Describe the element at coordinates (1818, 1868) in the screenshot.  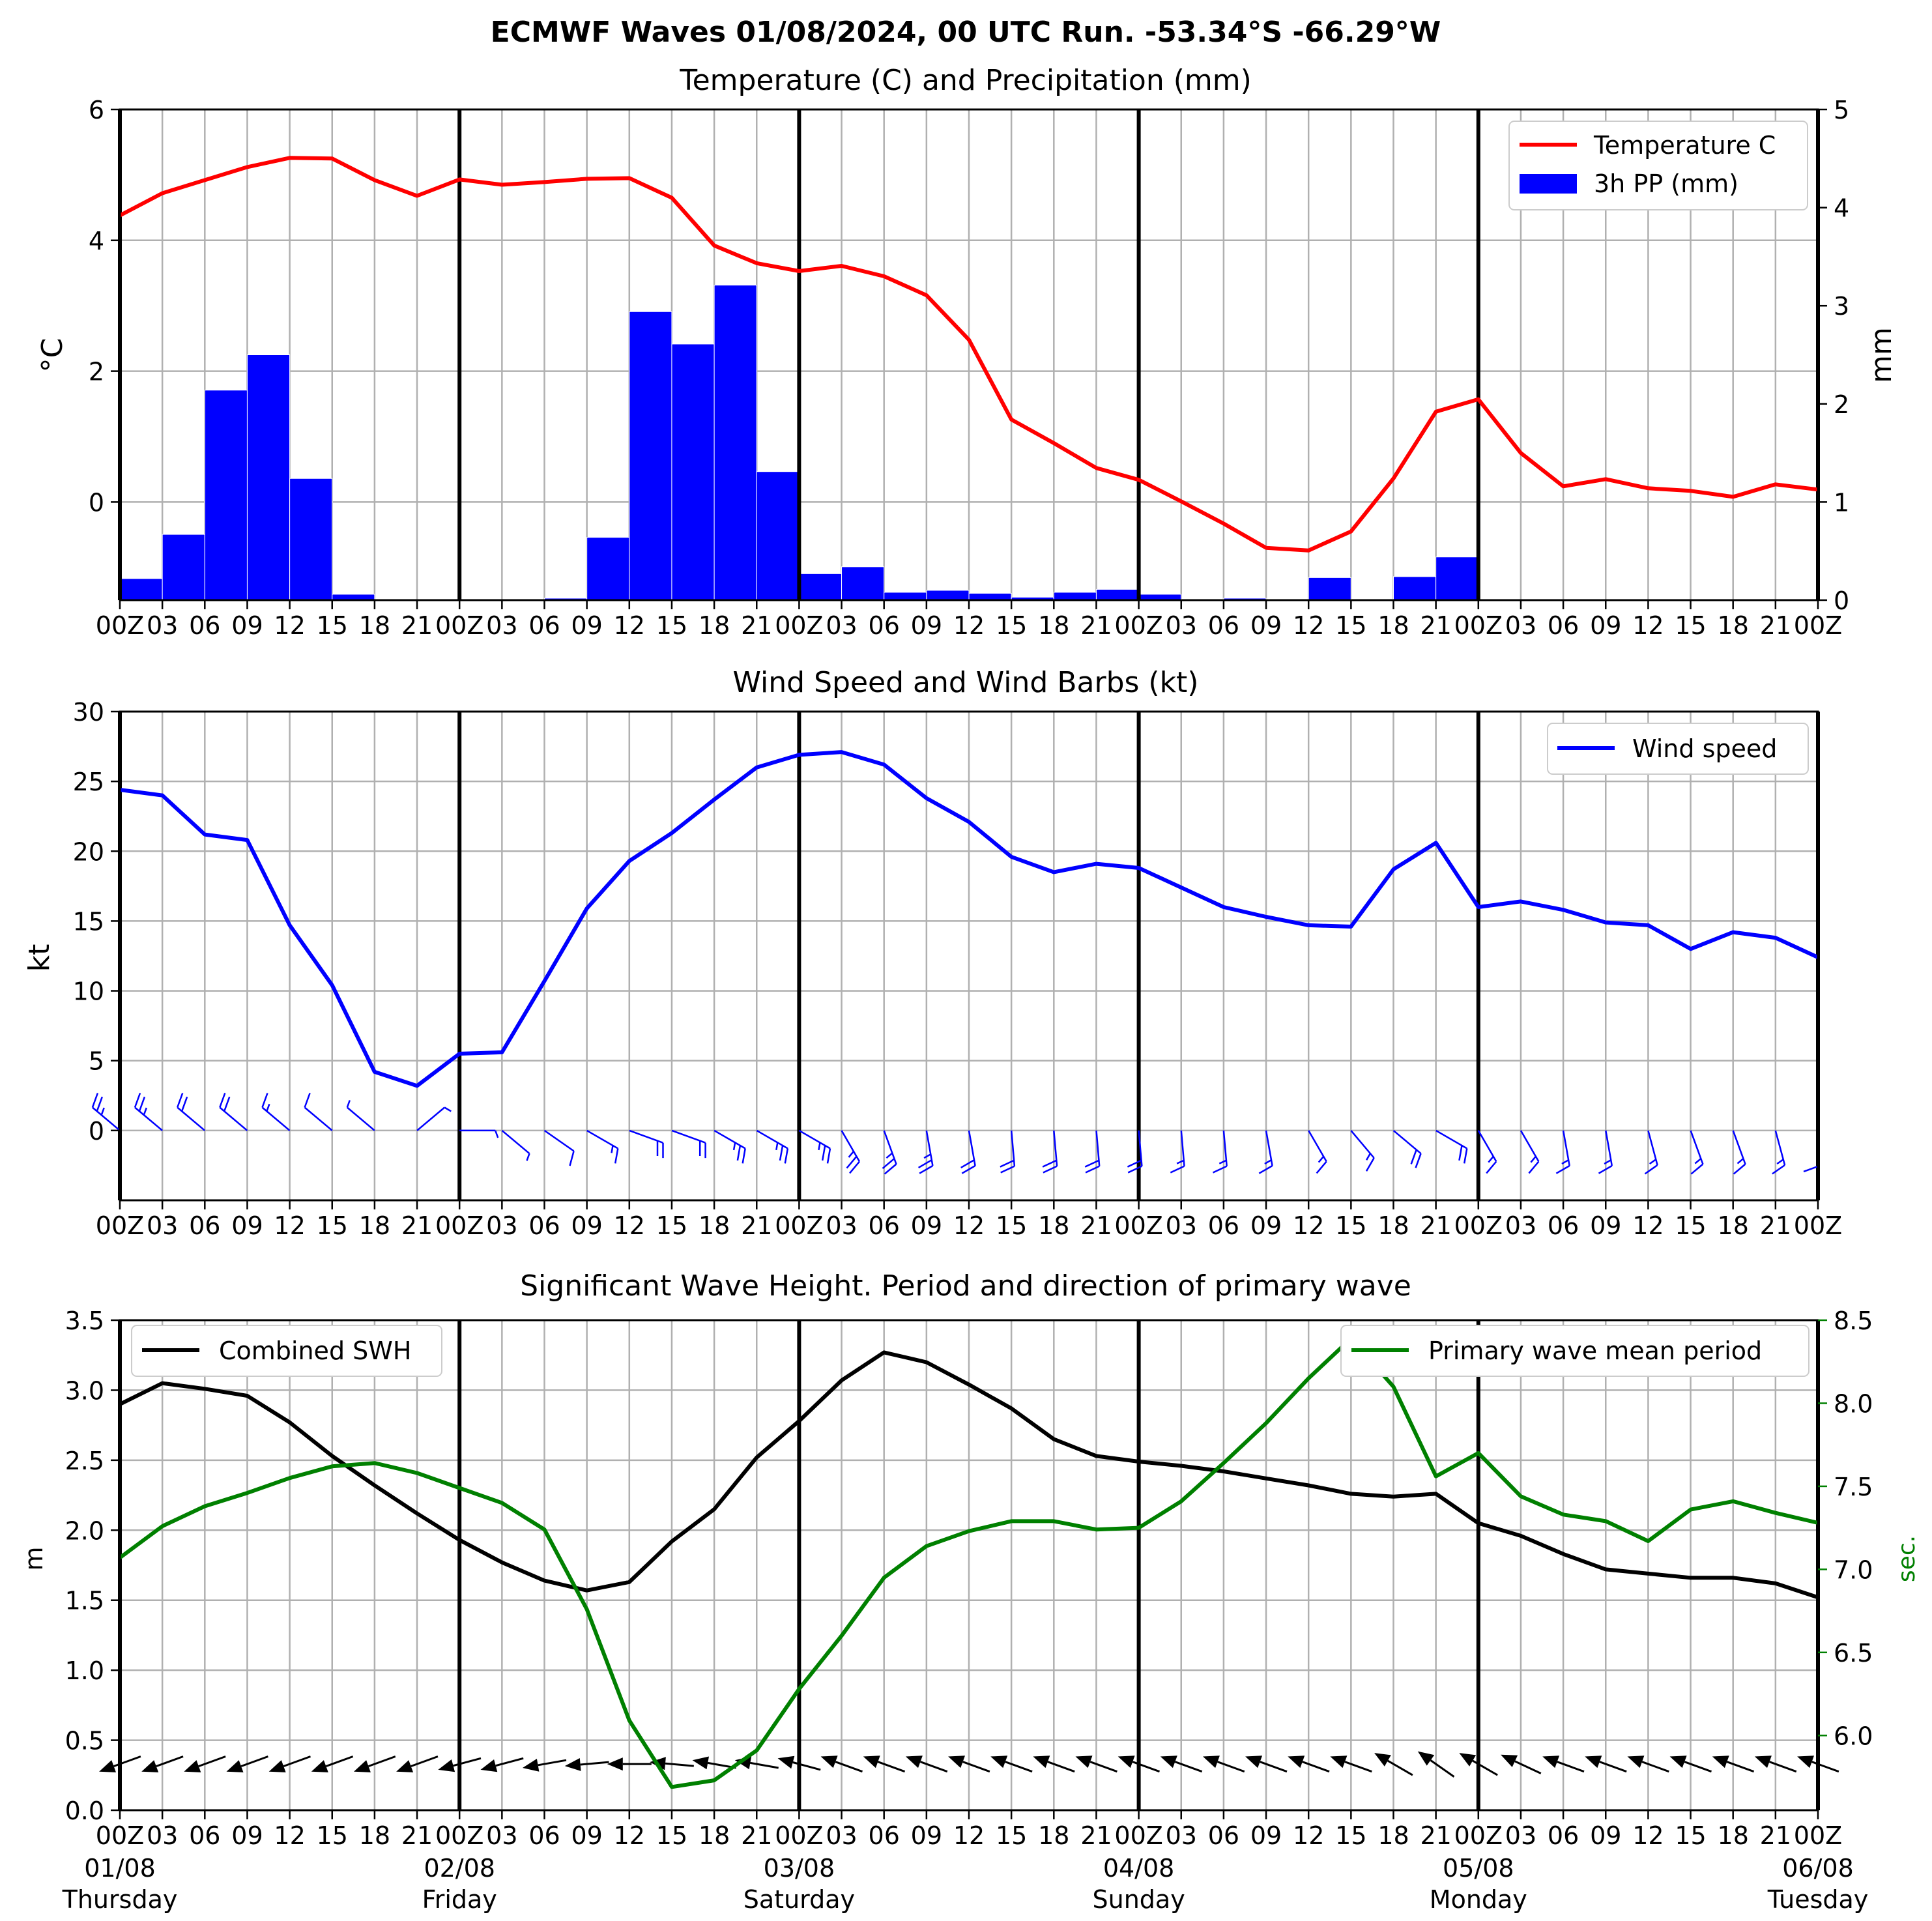
I see `date-label: 06/08` at that location.